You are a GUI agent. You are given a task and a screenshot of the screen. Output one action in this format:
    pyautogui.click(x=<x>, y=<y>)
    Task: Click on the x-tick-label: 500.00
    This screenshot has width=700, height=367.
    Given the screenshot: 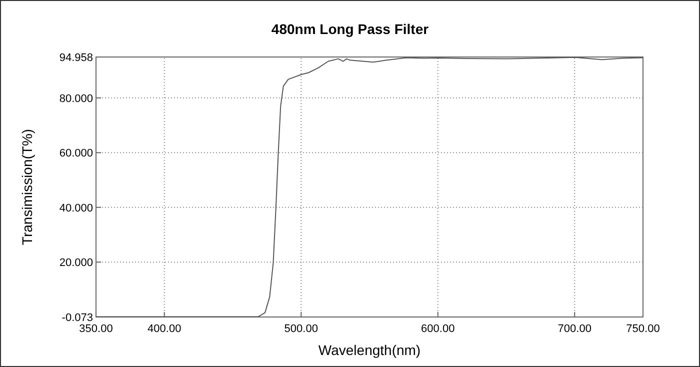 What is the action you would take?
    pyautogui.click(x=301, y=329)
    